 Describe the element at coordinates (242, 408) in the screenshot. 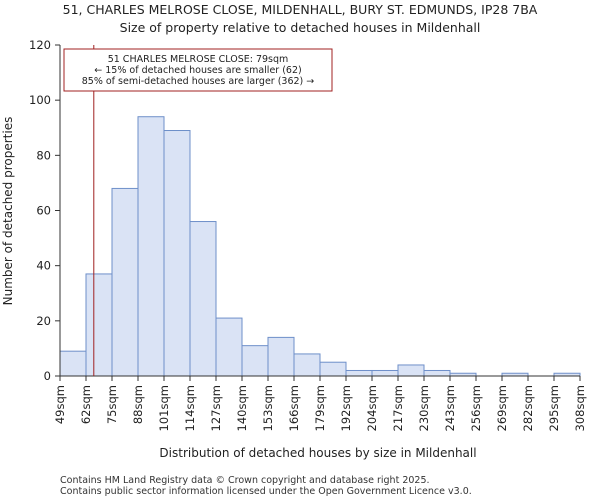

I see `x-tick-label: 140sqm` at that location.